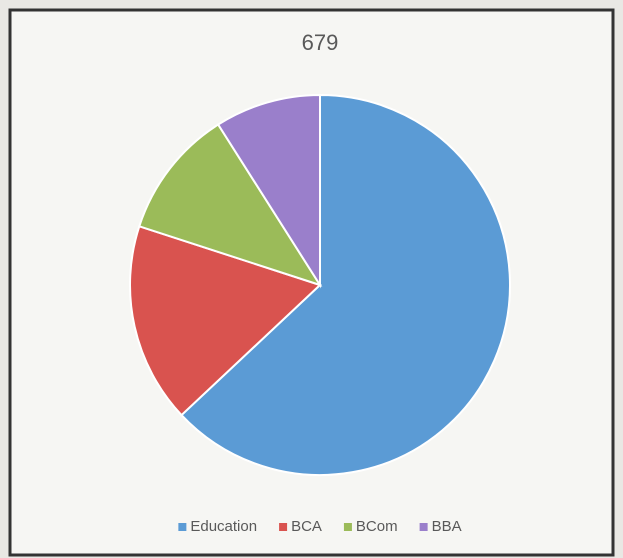 The height and width of the screenshot is (558, 623). Describe the element at coordinates (320, 42) in the screenshot. I see `chart-title: 679` at that location.